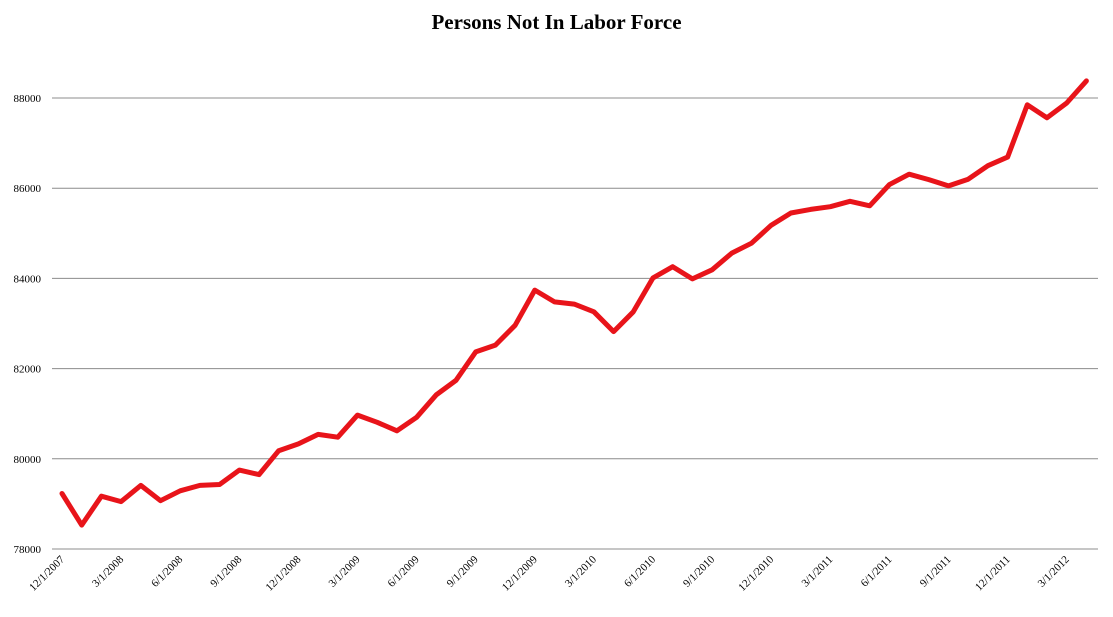  I want to click on y-tick-label: 82000, so click(28, 370).